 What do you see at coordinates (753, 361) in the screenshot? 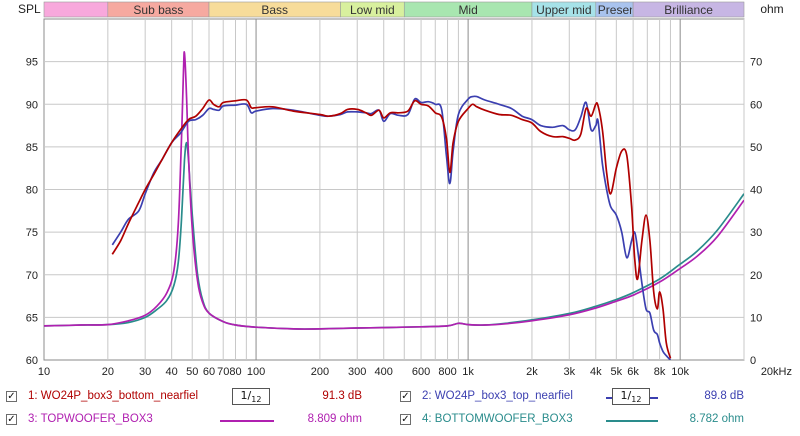
I see `y-right-tick: 0` at bounding box center [753, 361].